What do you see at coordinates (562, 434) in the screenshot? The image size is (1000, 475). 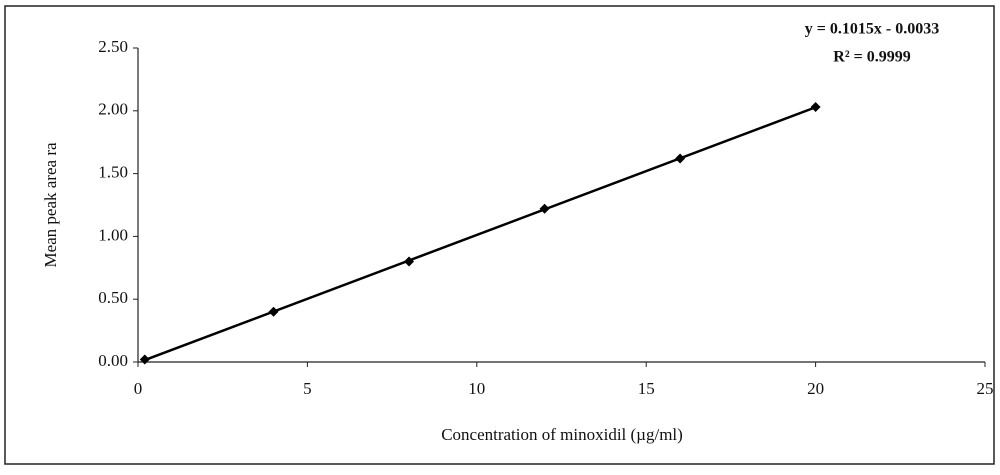 I see `x-axis-label: Concentration of minoxidil (µg/ml)` at bounding box center [562, 434].